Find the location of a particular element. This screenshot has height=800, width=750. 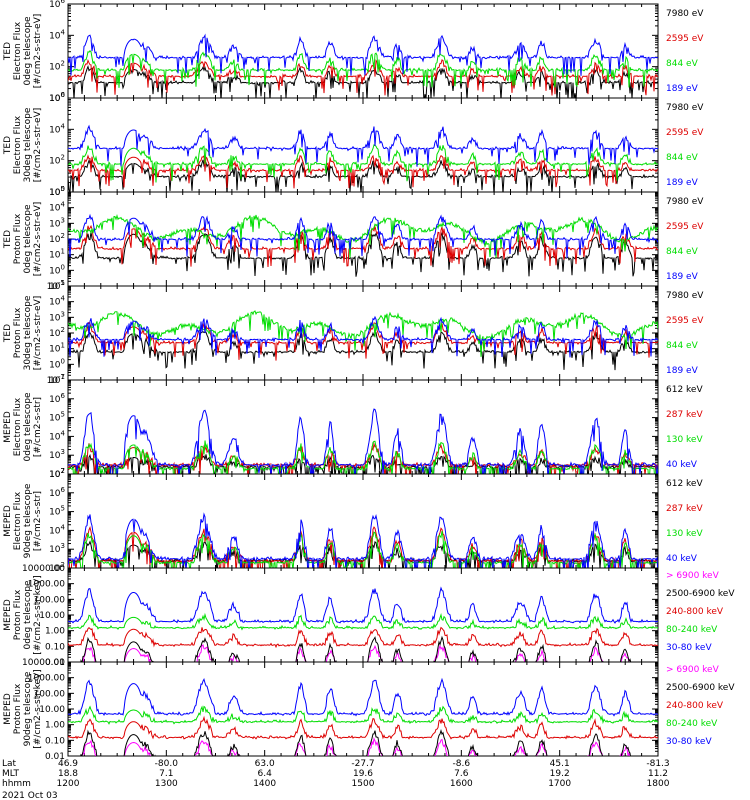

y-tick-label: 10⁷ is located at coordinates (57, 473).